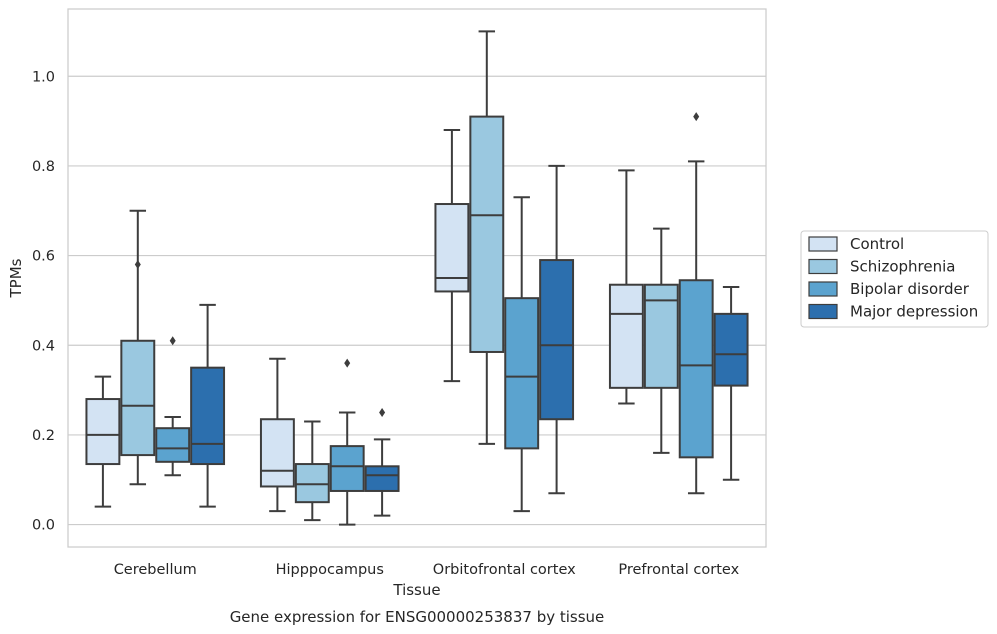 Image resolution: width=997 pixels, height=634 pixels. I want to click on x-tick-label: Hipppocampus, so click(330, 570).